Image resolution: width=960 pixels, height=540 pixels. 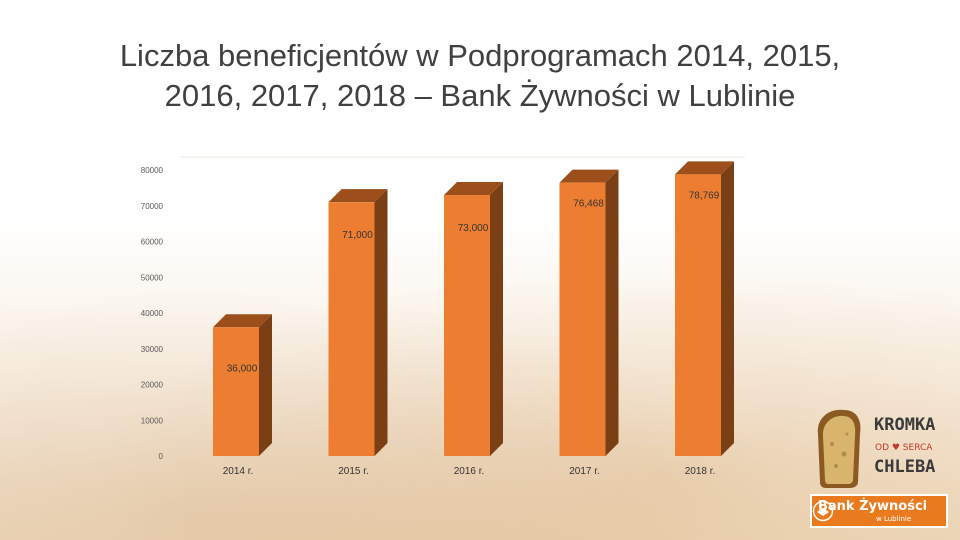 What do you see at coordinates (473, 228) in the screenshot?
I see `data-label: 73,000` at bounding box center [473, 228].